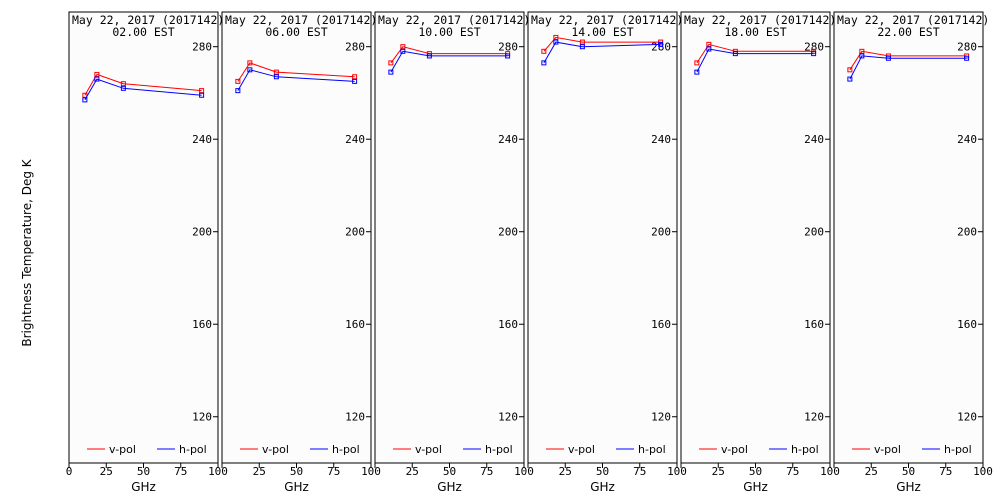 This screenshot has width=1000, height=500. I want to click on panel-title-time: 10.00 EST, so click(449, 32).